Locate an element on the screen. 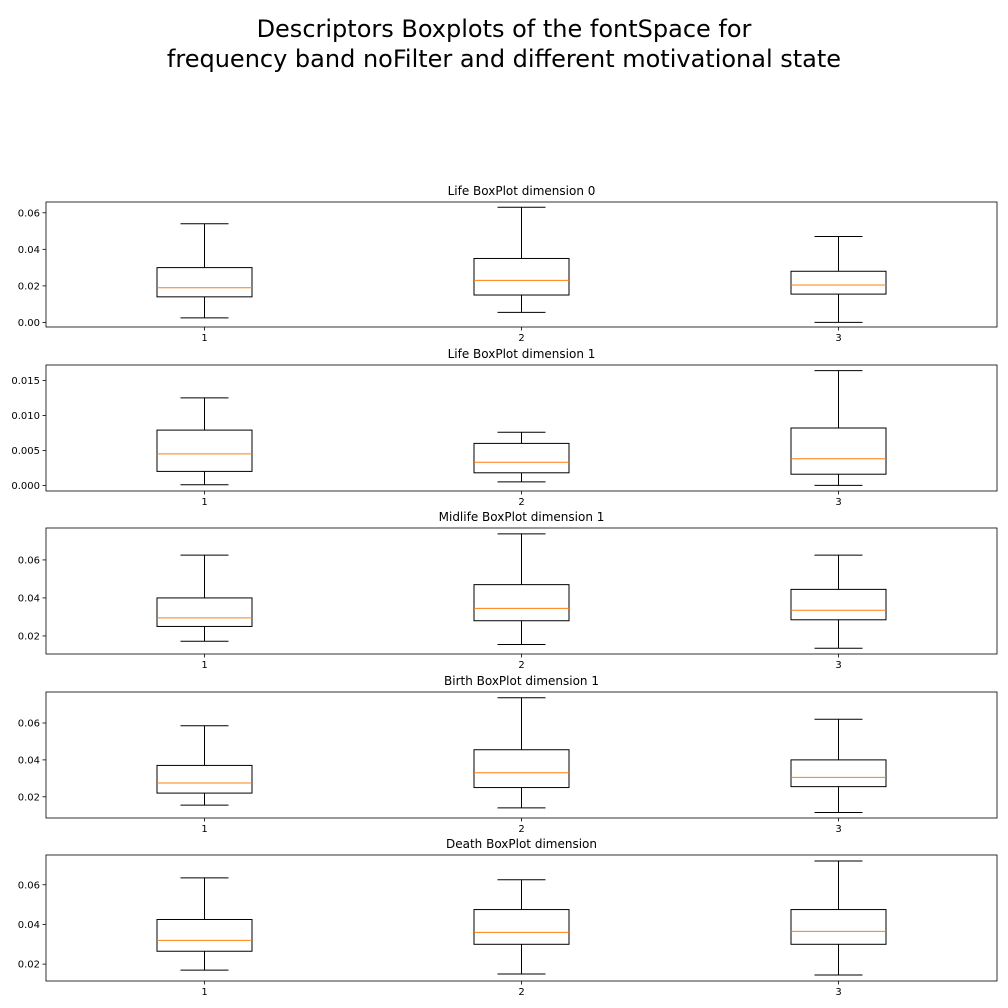  y-tick-label: 0.000 is located at coordinates (25, 486).